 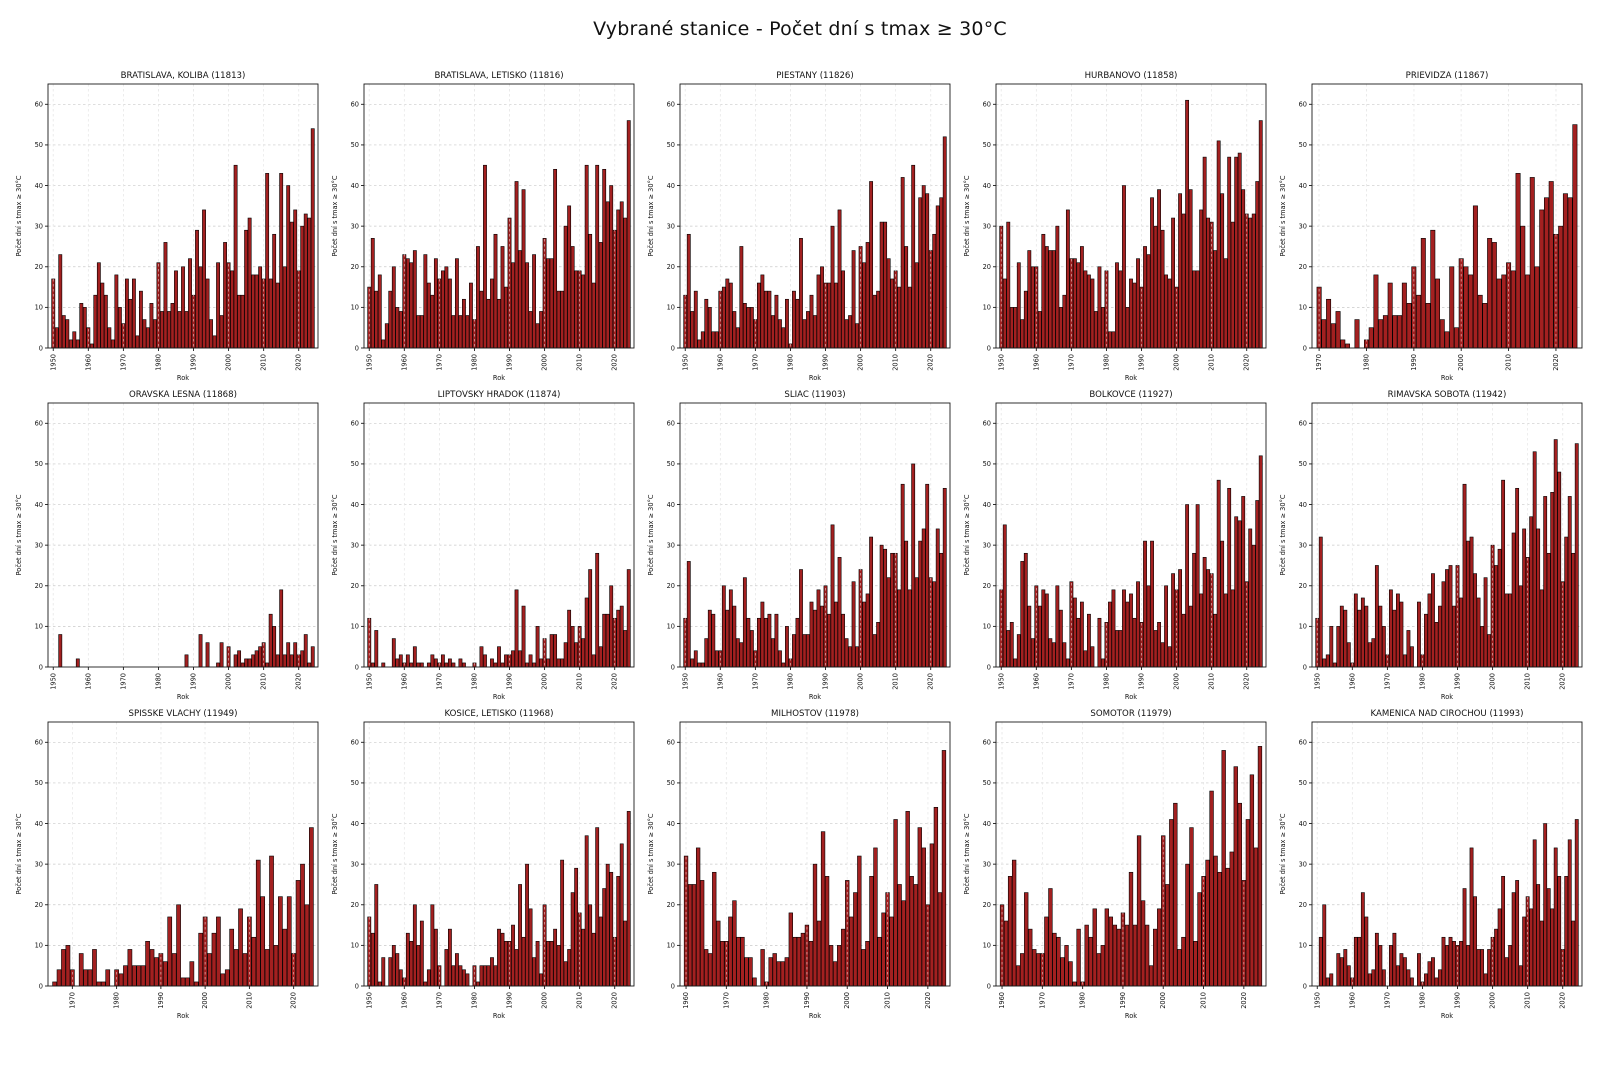 I want to click on bar-2005, so click(x=246, y=289).